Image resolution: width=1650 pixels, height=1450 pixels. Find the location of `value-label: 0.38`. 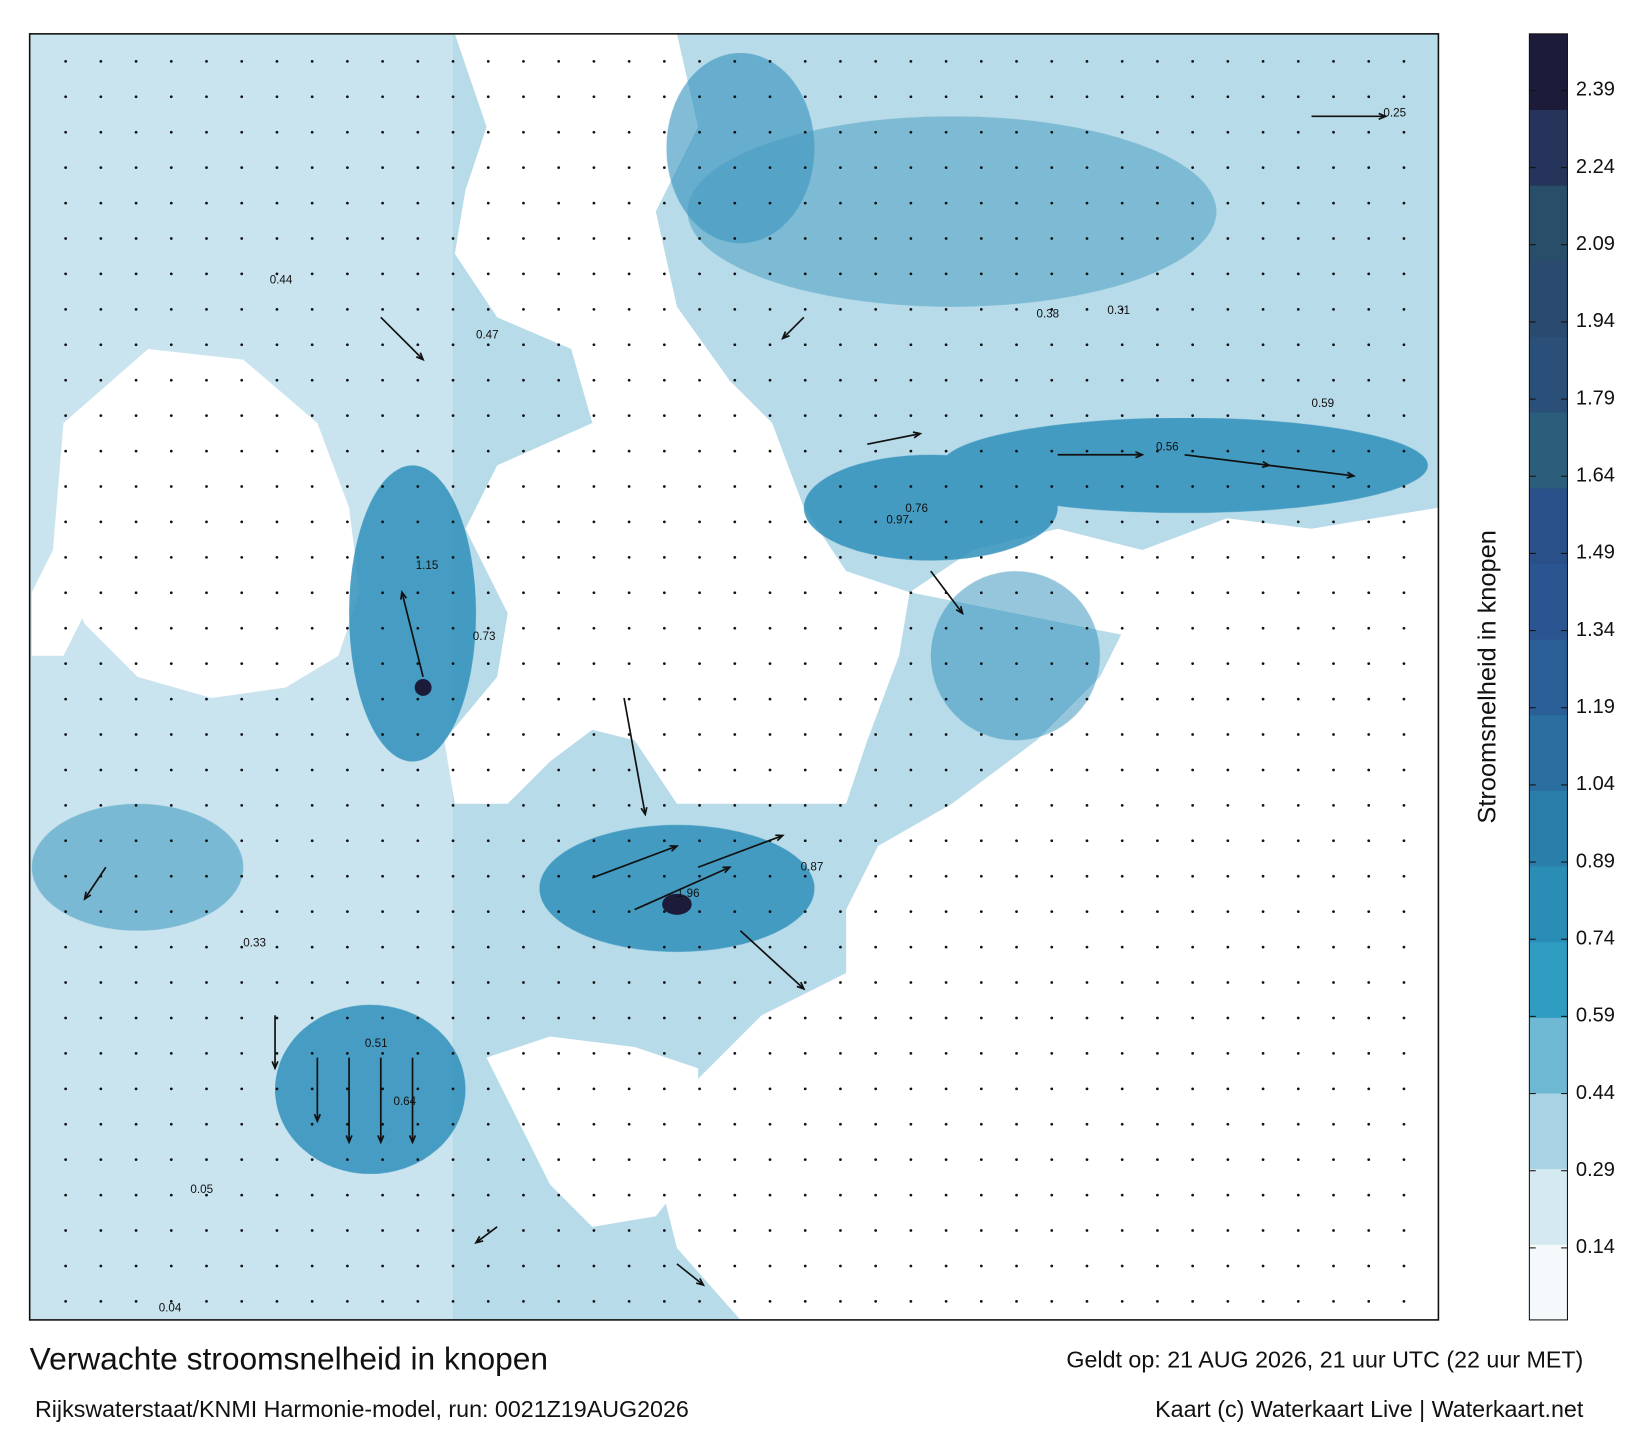

value-label: 0.38 is located at coordinates (1048, 313).